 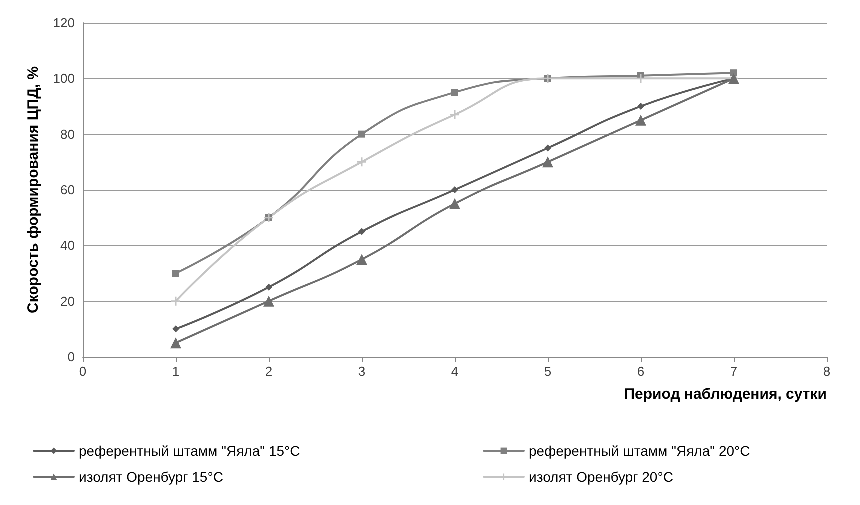 I want to click on legend-label: референтный штамм "Яяла" 20°C, so click(x=639, y=451).